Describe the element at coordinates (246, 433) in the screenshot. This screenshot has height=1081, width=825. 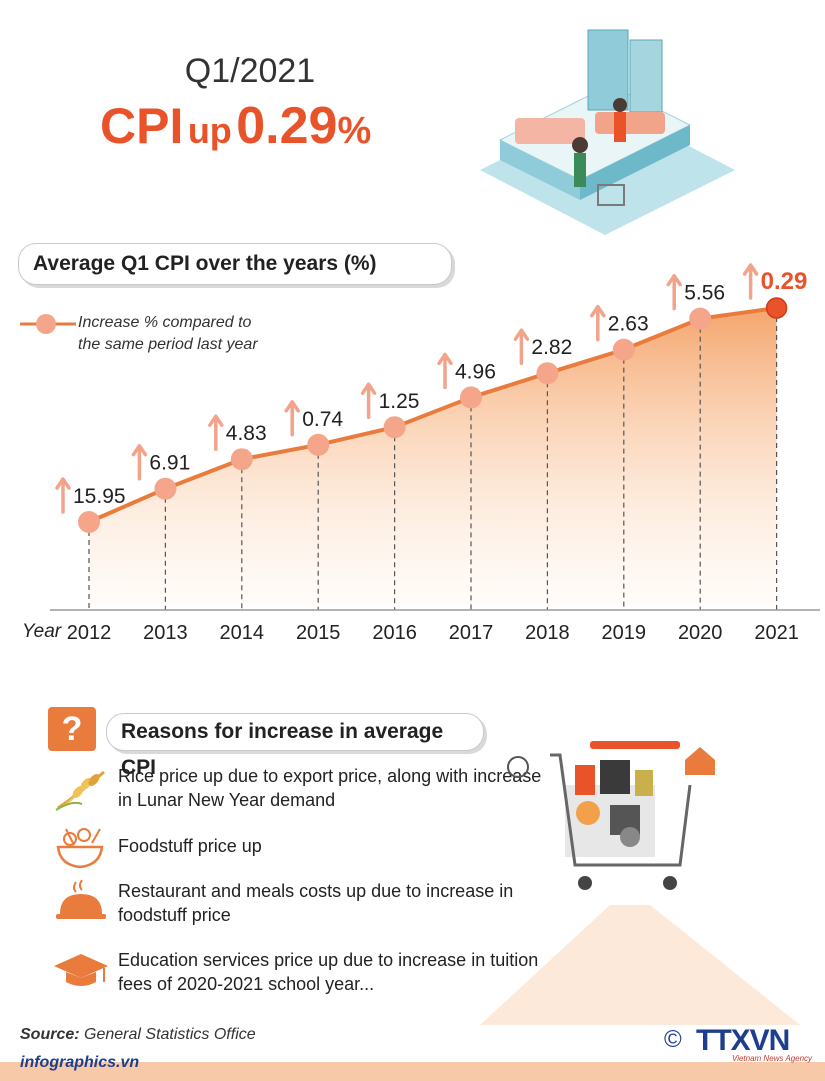
I see `value-label-2014: 4.83` at that location.